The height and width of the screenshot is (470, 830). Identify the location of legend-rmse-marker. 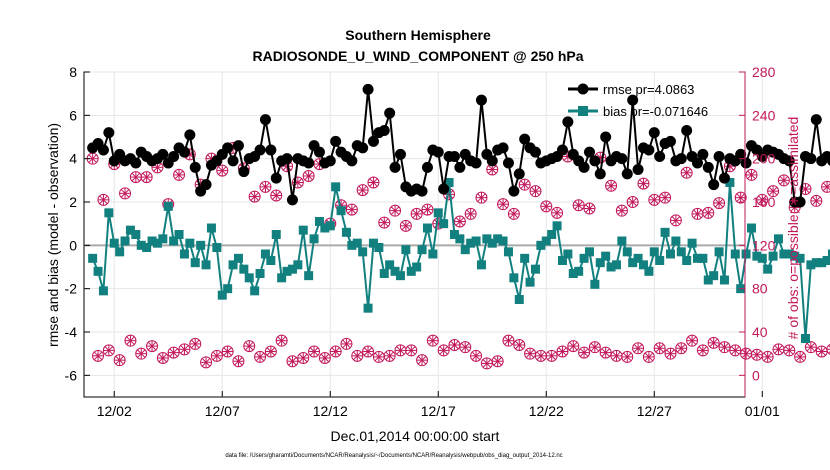
(583, 89).